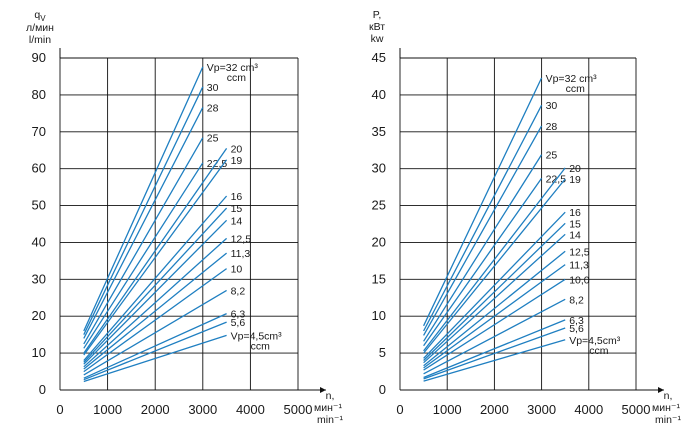 Image resolution: width=690 pixels, height=440 pixels. What do you see at coordinates (39, 57) in the screenshot?
I see `y-tick-label: 90` at bounding box center [39, 57].